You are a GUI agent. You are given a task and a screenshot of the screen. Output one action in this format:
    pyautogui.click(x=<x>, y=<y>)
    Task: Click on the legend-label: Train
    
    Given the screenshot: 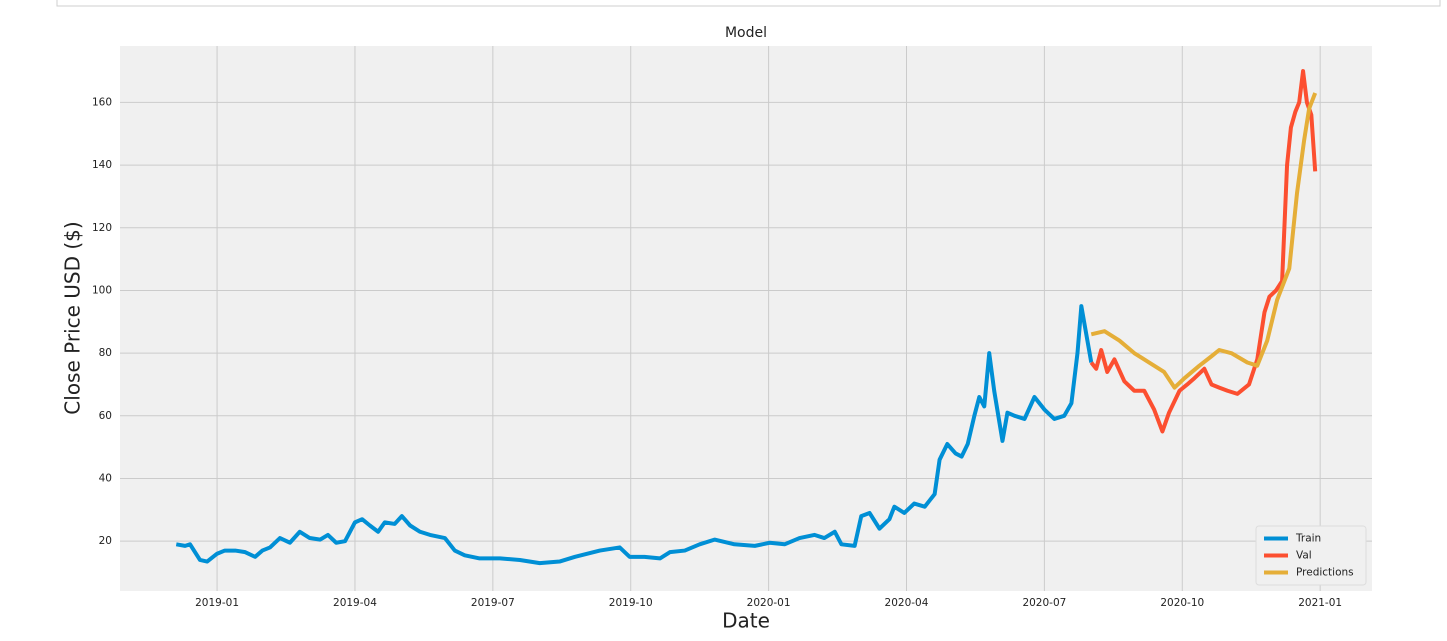 What is the action you would take?
    pyautogui.click(x=1308, y=539)
    